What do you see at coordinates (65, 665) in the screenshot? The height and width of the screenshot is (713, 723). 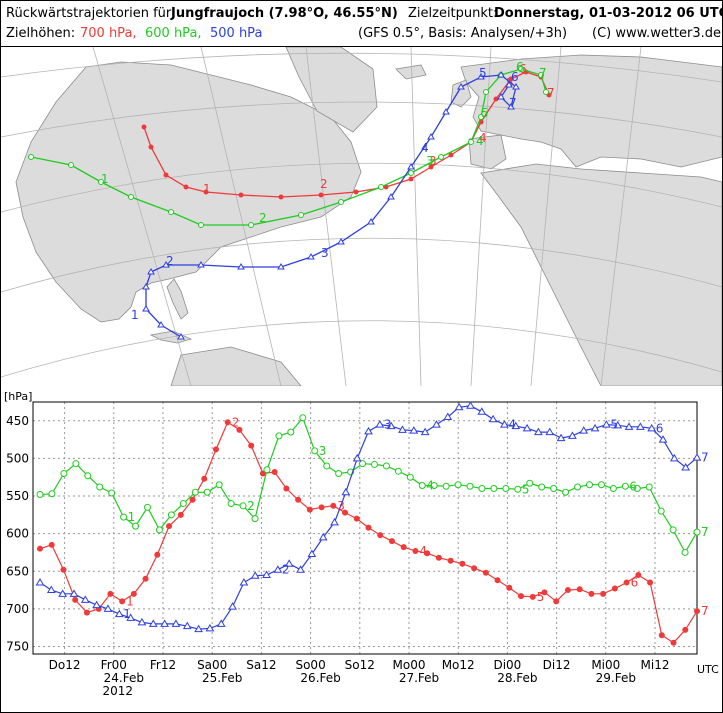 I see `x-tick-label: Do12` at bounding box center [65, 665].